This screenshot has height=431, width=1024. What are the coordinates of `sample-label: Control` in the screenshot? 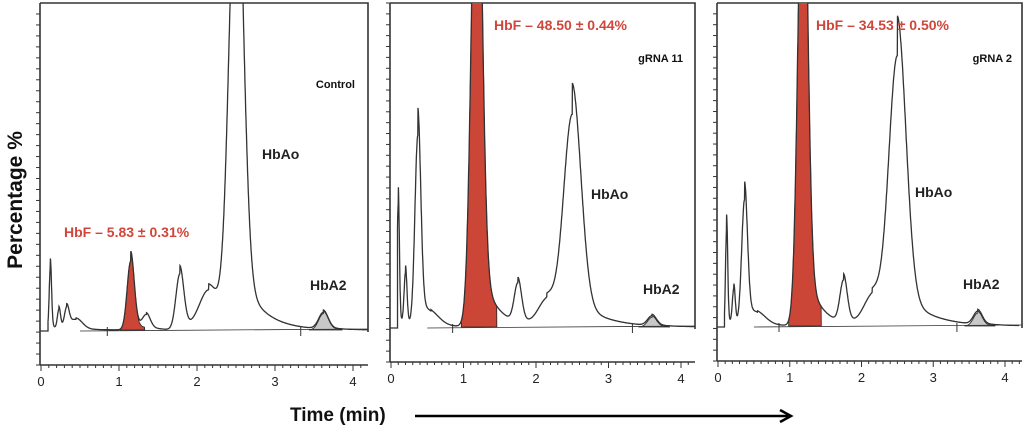 It's located at (335, 85).